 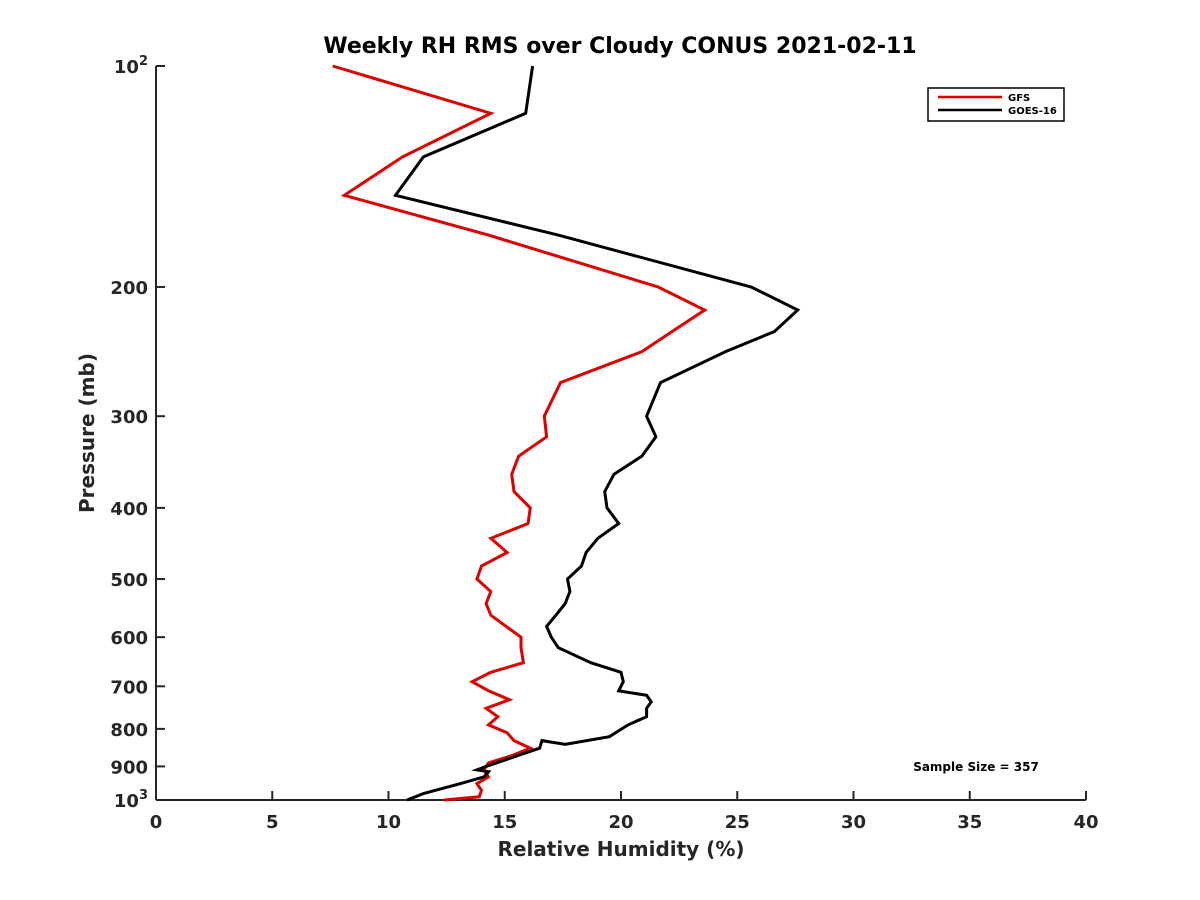 What do you see at coordinates (1019, 98) in the screenshot?
I see `legend-label-gfs: GFS` at bounding box center [1019, 98].